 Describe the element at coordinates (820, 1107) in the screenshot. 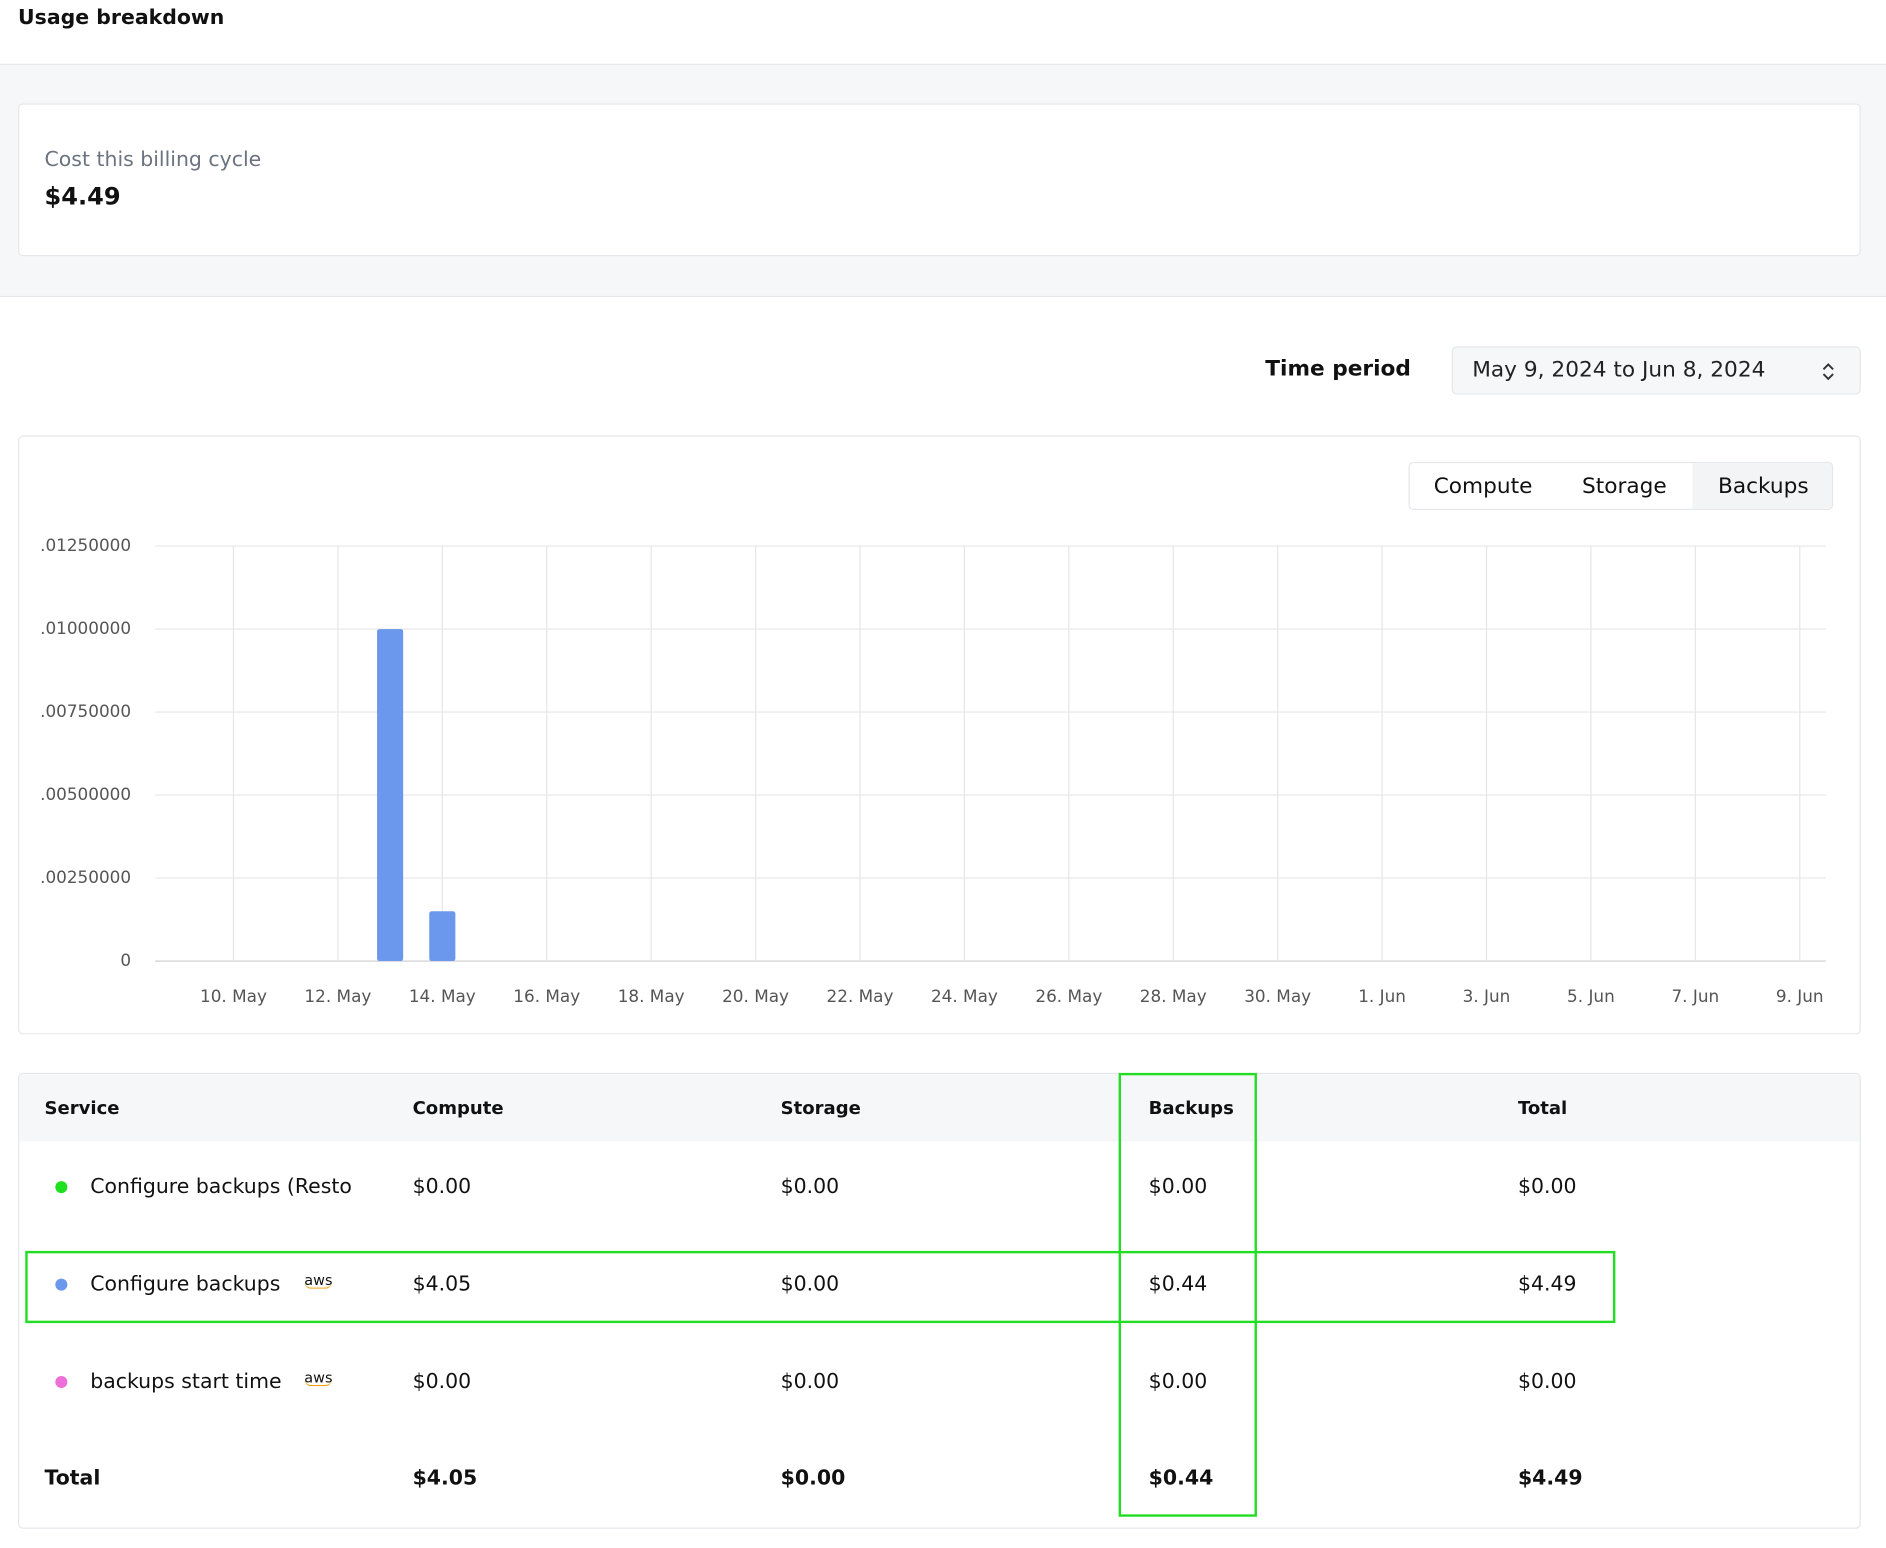

I see `column-header: Storage` at that location.